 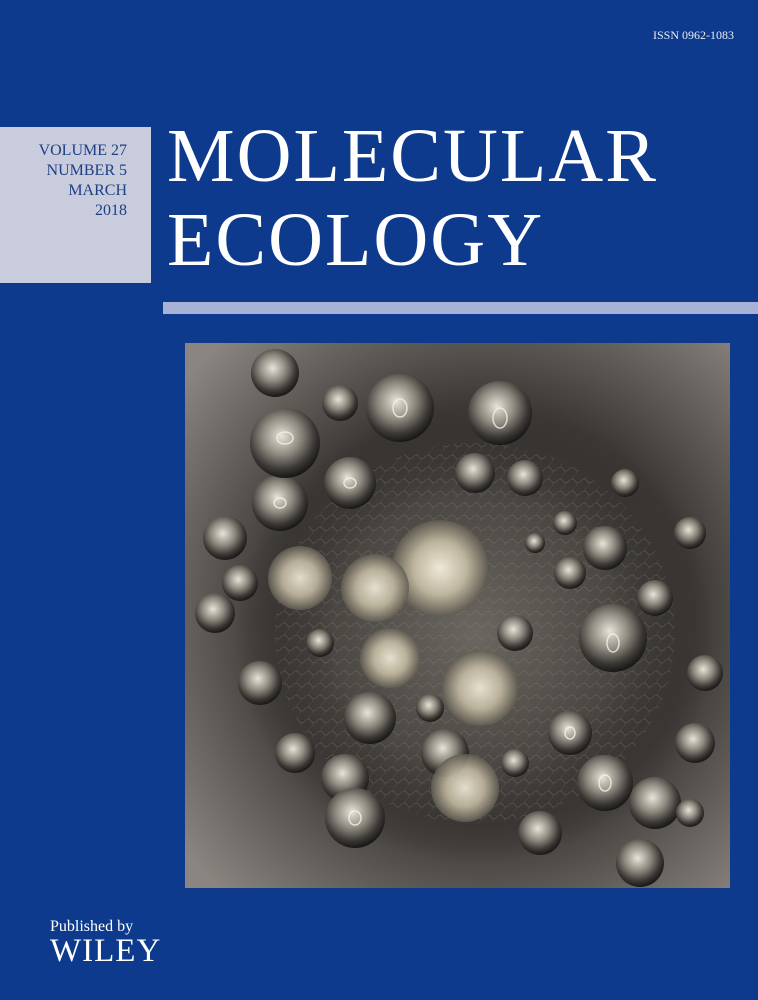 I want to click on issn: ISSN 0962-1083, so click(x=693, y=35).